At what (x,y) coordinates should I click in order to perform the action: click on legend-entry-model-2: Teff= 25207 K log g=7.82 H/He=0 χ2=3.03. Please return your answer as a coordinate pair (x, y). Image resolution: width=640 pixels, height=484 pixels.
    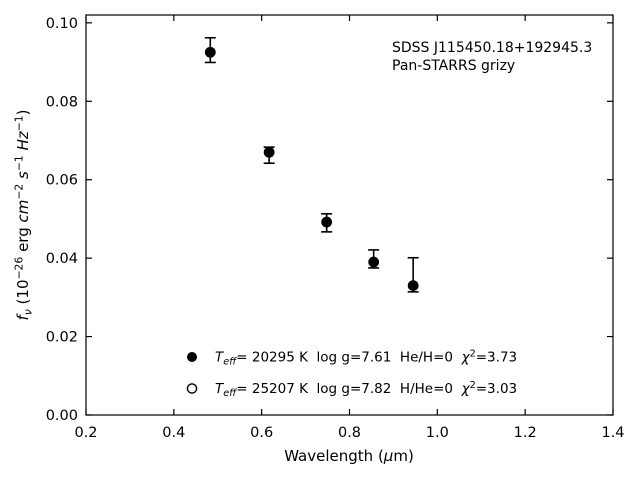
    Looking at the image, I should click on (366, 389).